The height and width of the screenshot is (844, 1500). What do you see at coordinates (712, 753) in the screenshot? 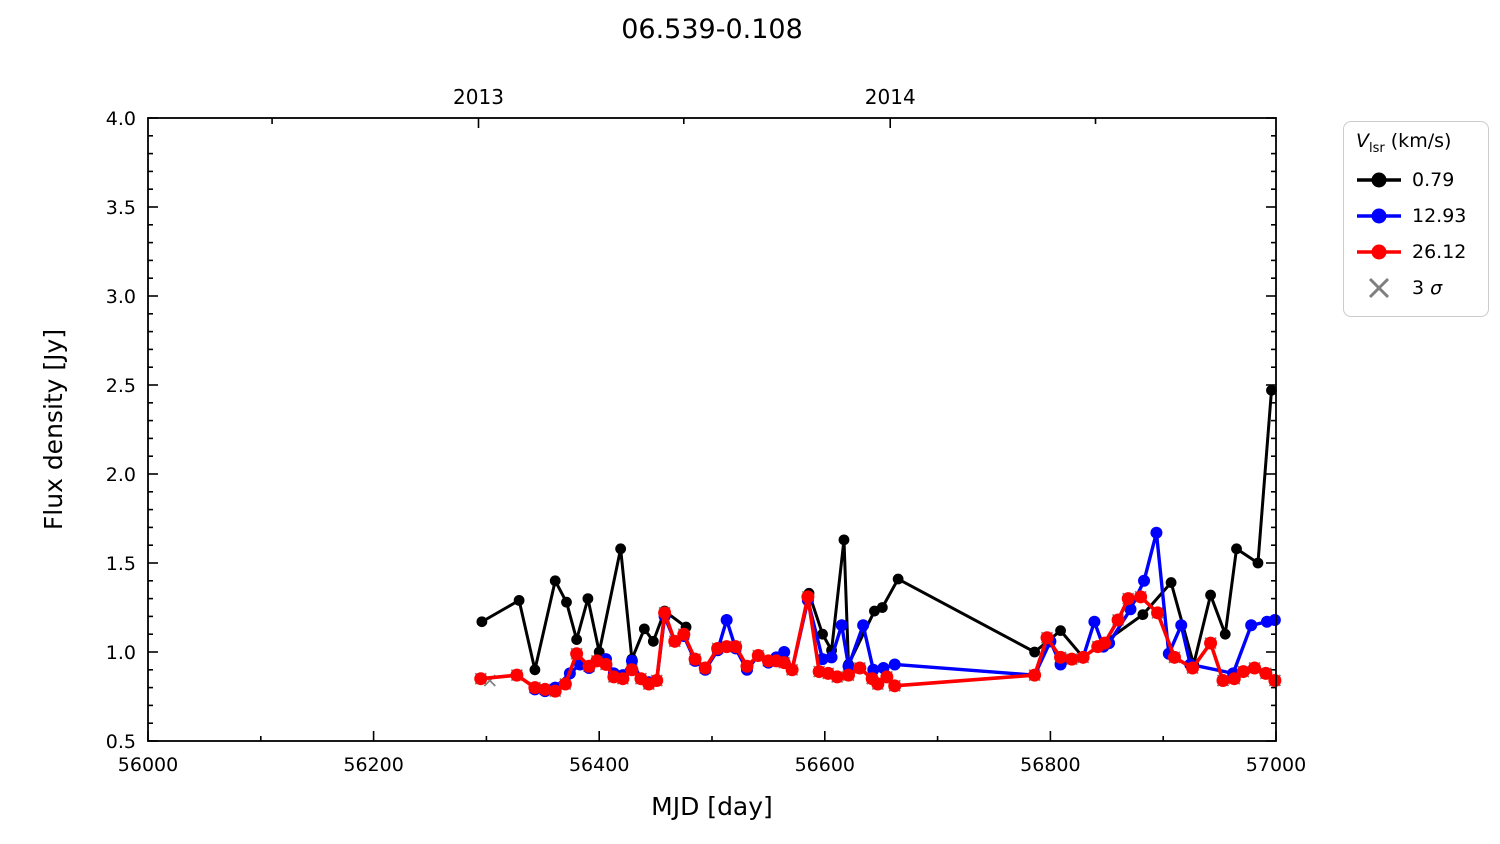
I see `x-axis-ticks: 56000 56200 56400 56600 56800 57000` at bounding box center [712, 753].